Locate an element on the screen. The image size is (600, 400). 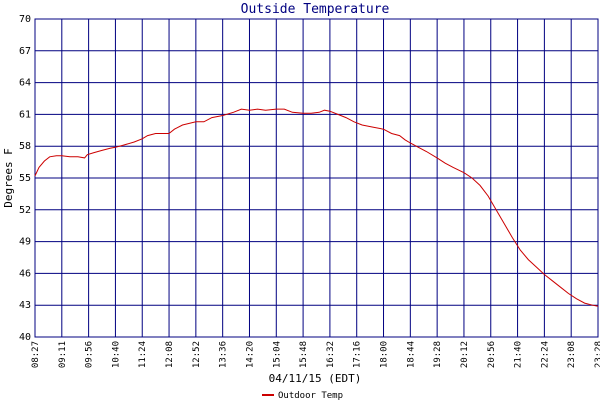
x-tick-label: 23:28 is located at coordinates (597, 354).